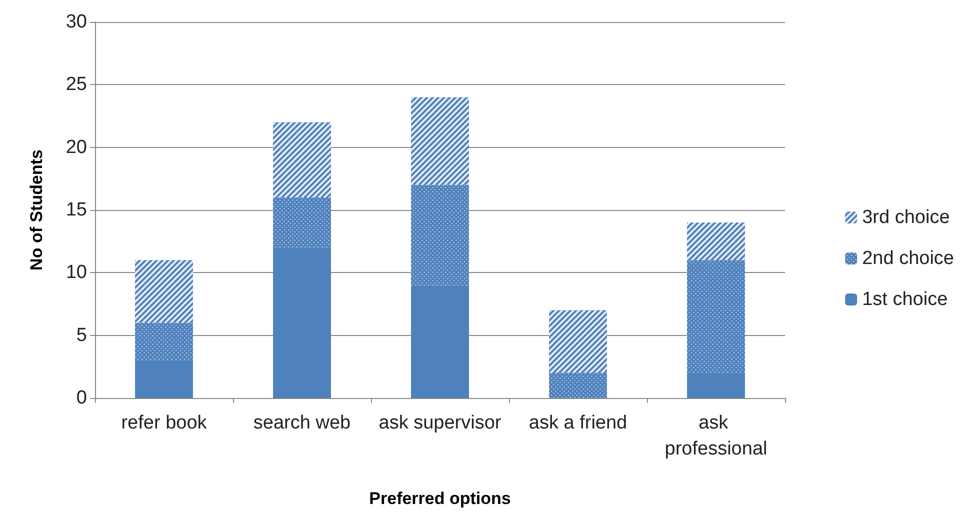  What do you see at coordinates (76, 85) in the screenshot?
I see `y-tick-label: 25` at bounding box center [76, 85].